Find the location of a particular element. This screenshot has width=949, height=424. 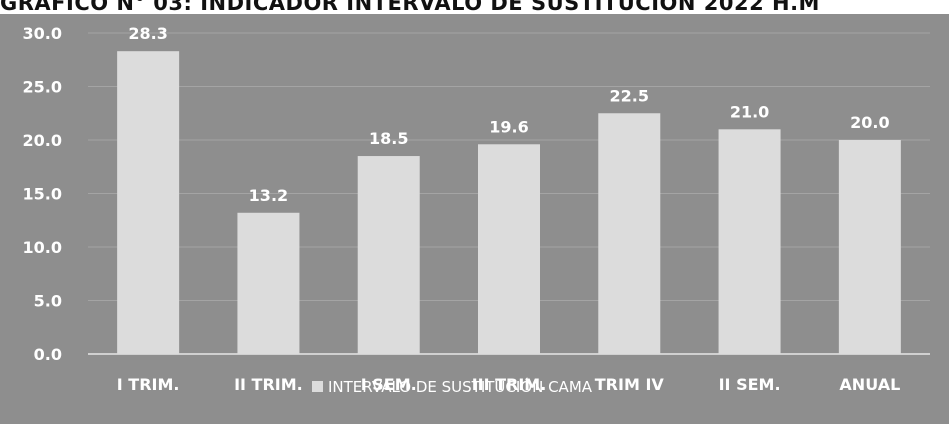

y-tick-label: 25.0 is located at coordinates (42, 87).